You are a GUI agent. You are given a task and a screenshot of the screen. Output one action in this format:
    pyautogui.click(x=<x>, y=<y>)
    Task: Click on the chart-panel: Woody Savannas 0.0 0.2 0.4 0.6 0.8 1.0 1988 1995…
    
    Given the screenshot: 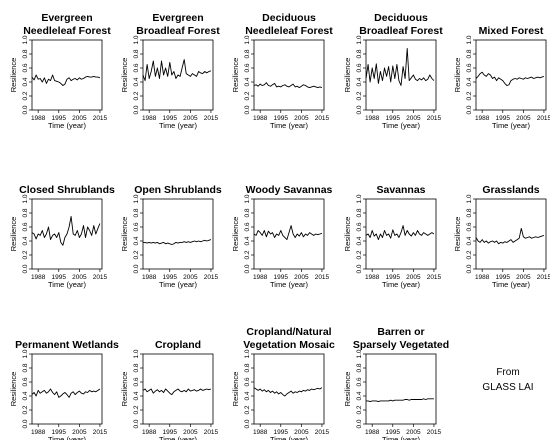 What is the action you would take?
    pyautogui.click(x=282, y=236)
    